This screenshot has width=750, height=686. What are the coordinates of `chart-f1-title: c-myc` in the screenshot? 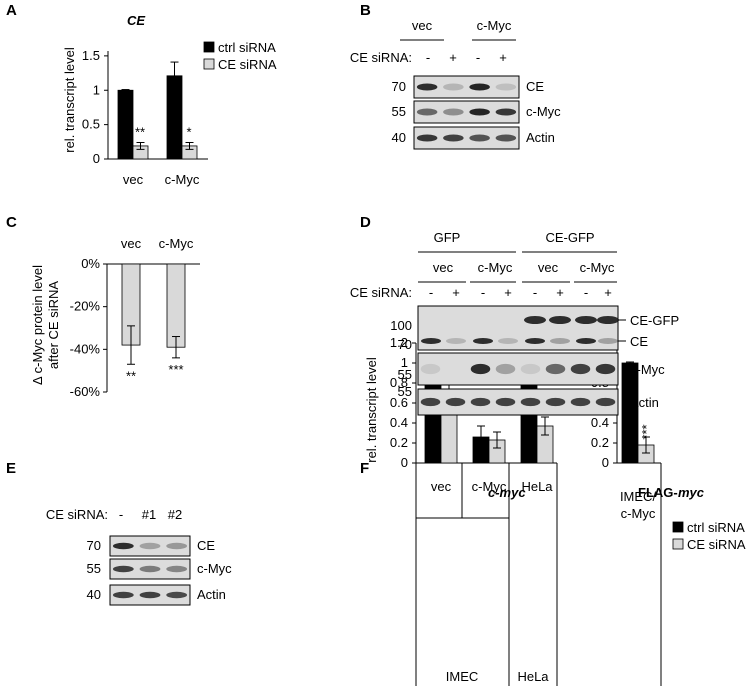 It's located at (507, 492).